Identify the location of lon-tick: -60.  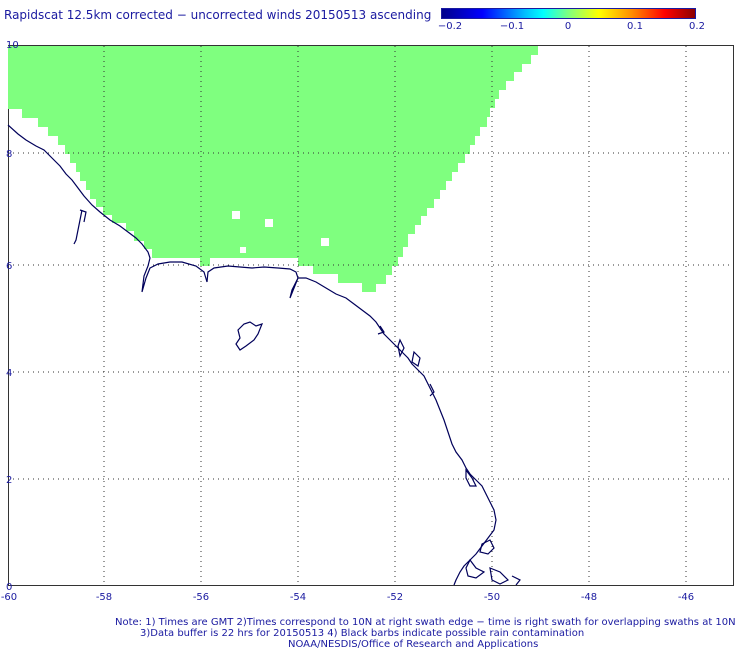
(9, 597).